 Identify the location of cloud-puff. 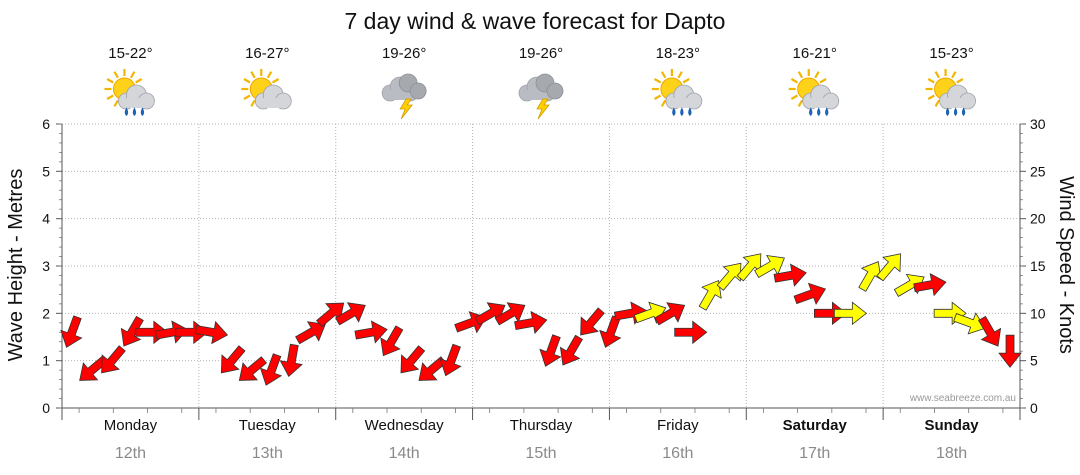
(418, 91).